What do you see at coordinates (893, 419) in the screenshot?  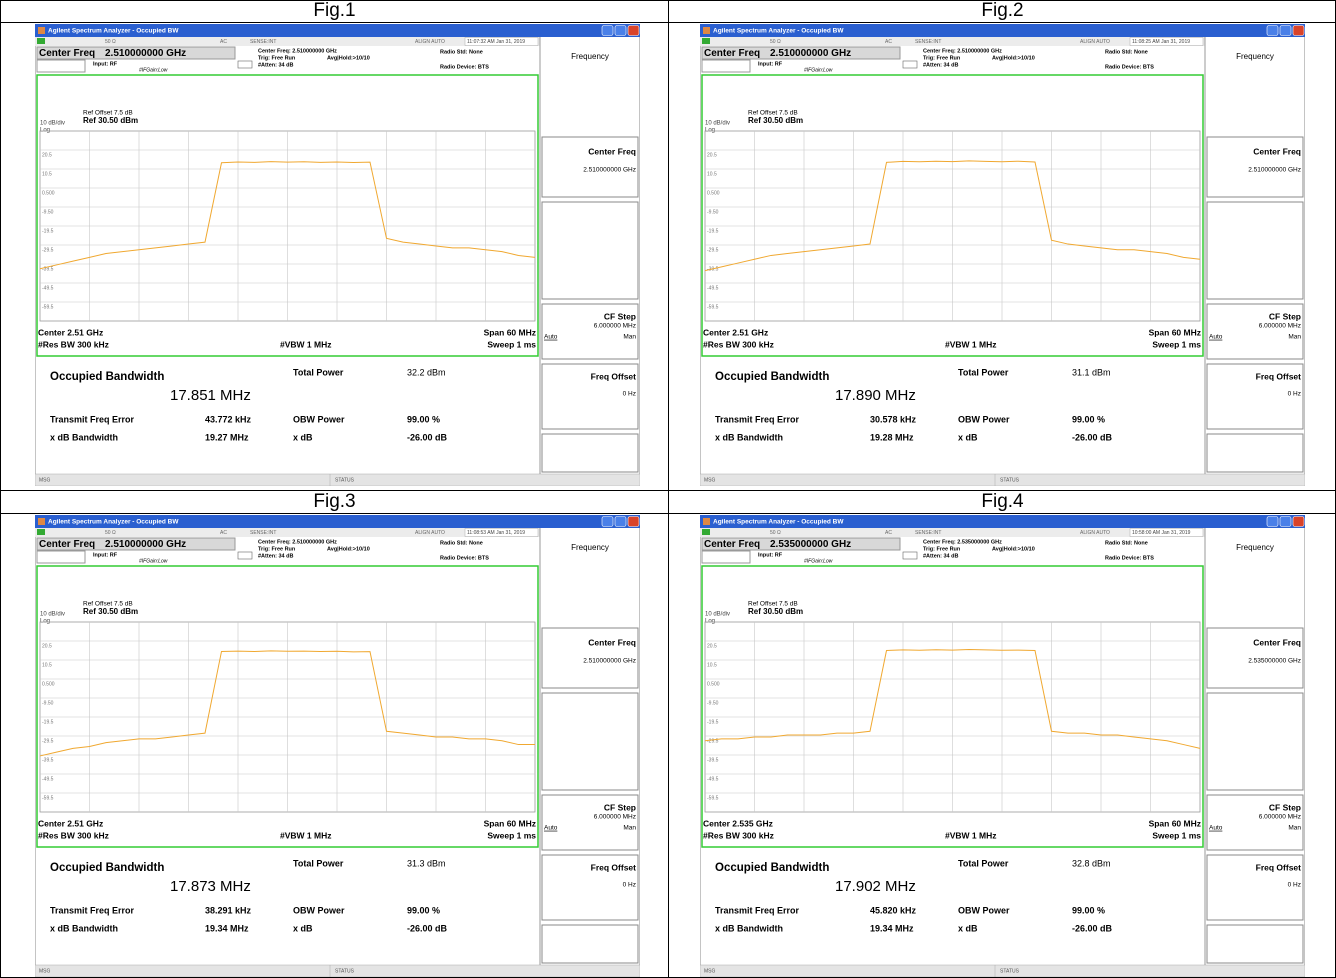 I see `freq-error-value: 30.578 kHz` at bounding box center [893, 419].